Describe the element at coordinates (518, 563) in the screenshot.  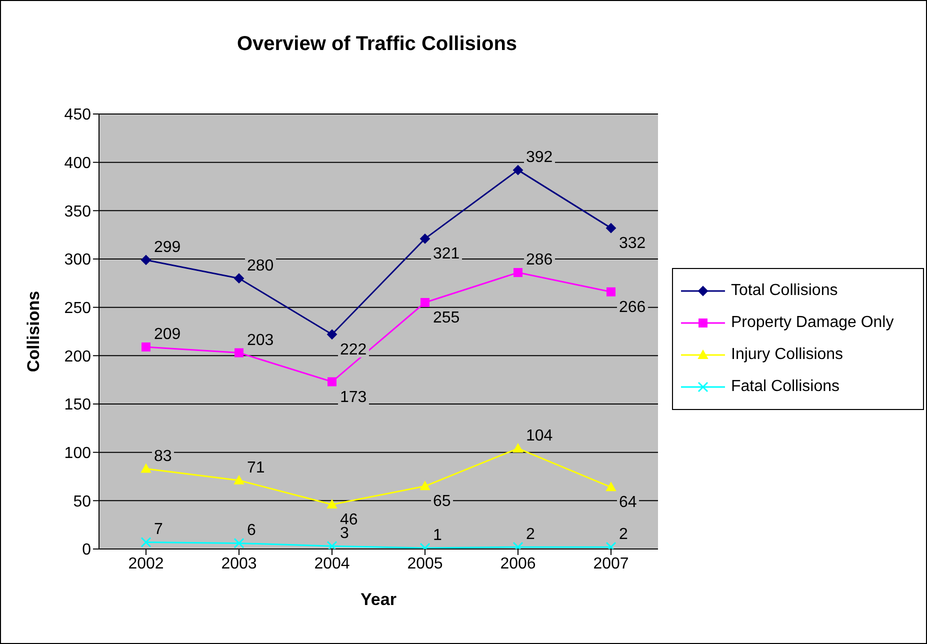
I see `x-tick-label: 2006` at that location.